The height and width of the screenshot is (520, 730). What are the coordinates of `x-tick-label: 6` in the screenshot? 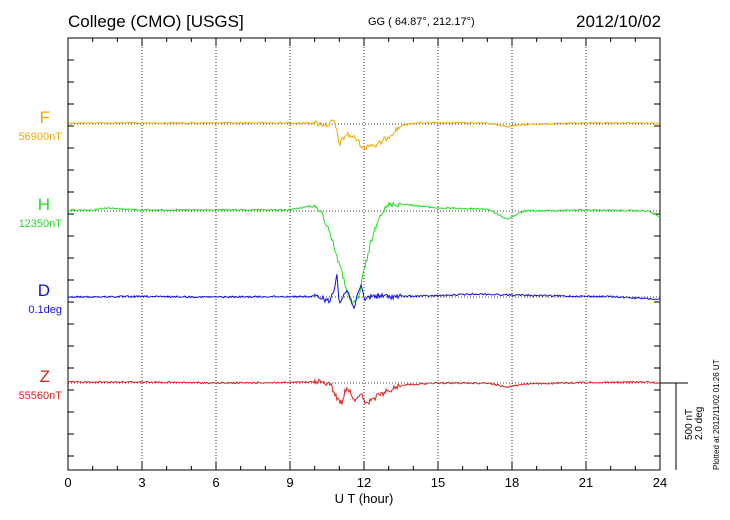 It's located at (215, 482).